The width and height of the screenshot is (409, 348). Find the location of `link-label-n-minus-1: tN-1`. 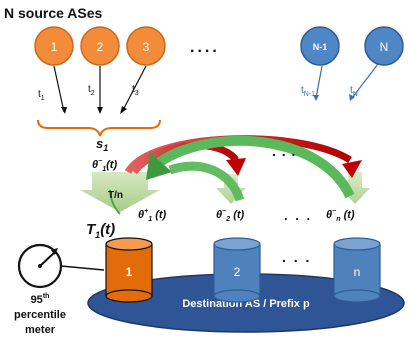

link-label-n-minus-1: tN-1 is located at coordinates (308, 91).